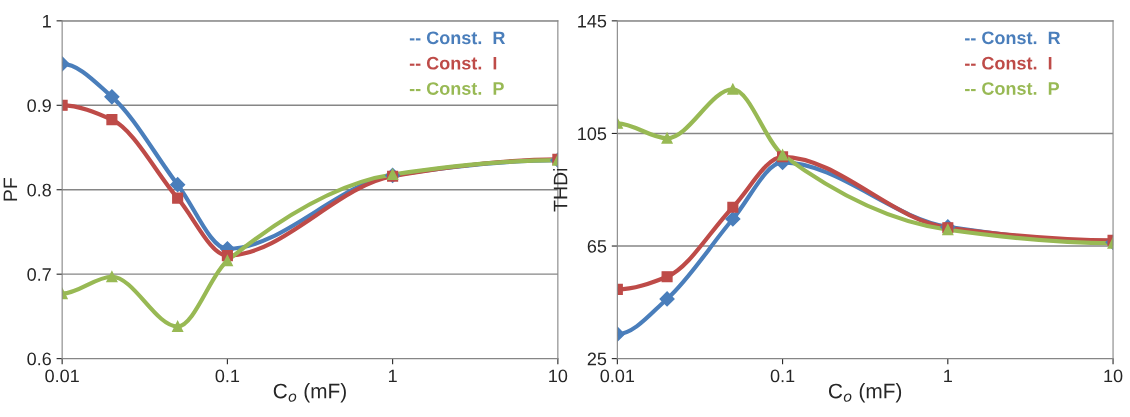 The image size is (1130, 417). I want to click on y-tick-label: 0.7, so click(39, 274).